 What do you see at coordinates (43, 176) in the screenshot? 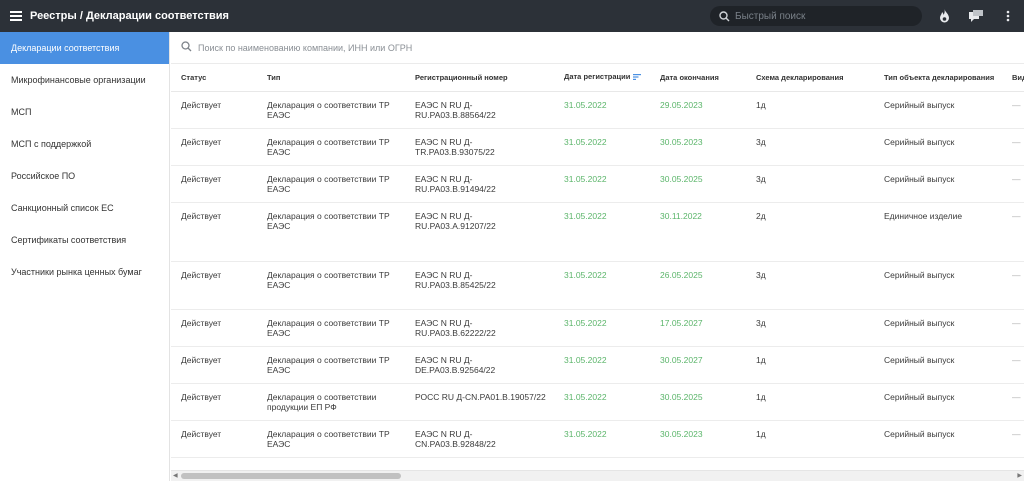
I see `sidebar-item-russian-software: Российское ПО` at bounding box center [43, 176].